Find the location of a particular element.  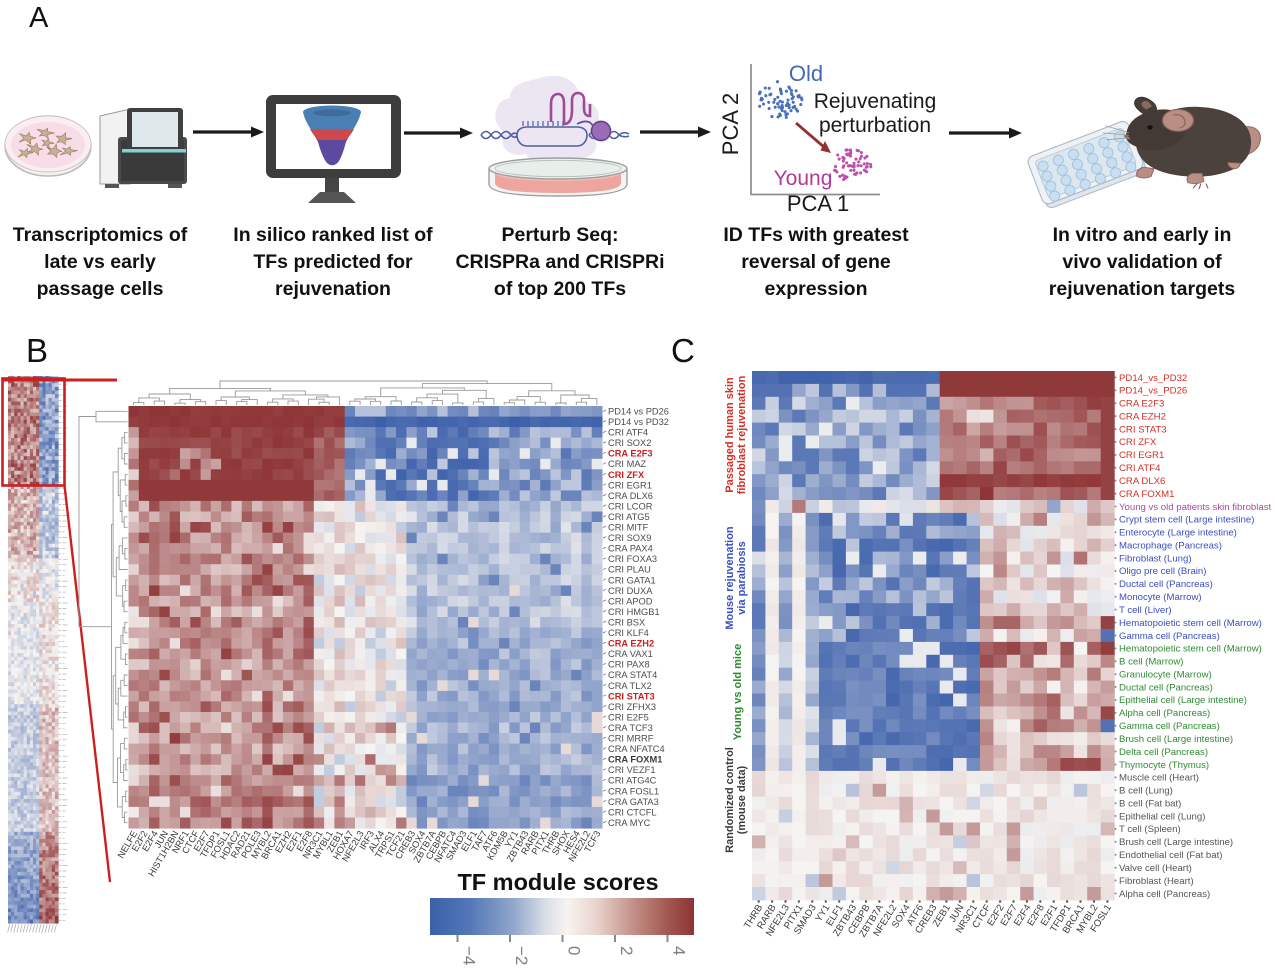

svg-text: PCA 2 is located at coordinates (730, 124).